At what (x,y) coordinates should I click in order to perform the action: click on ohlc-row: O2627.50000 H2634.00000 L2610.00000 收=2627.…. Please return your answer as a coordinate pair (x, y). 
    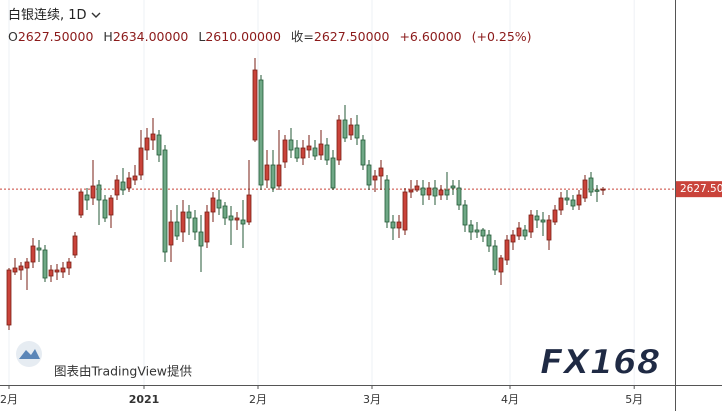
    Looking at the image, I should click on (270, 35).